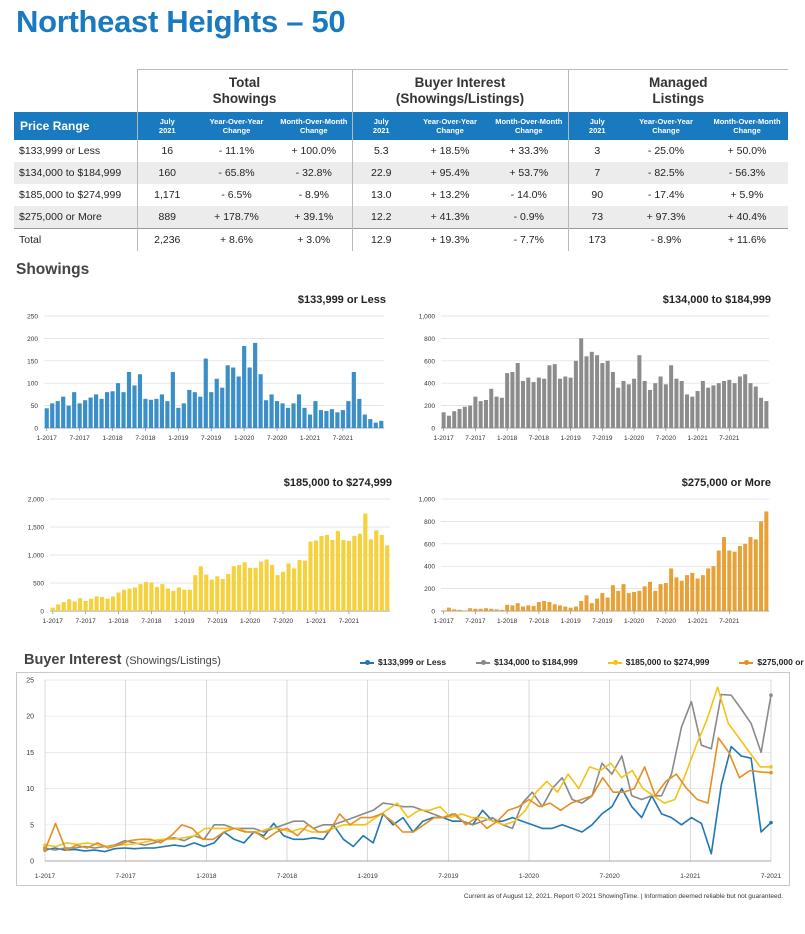 Image resolution: width=805 pixels, height=934 pixels. What do you see at coordinates (596, 217) in the screenshot?
I see `table-cell: 73` at bounding box center [596, 217].